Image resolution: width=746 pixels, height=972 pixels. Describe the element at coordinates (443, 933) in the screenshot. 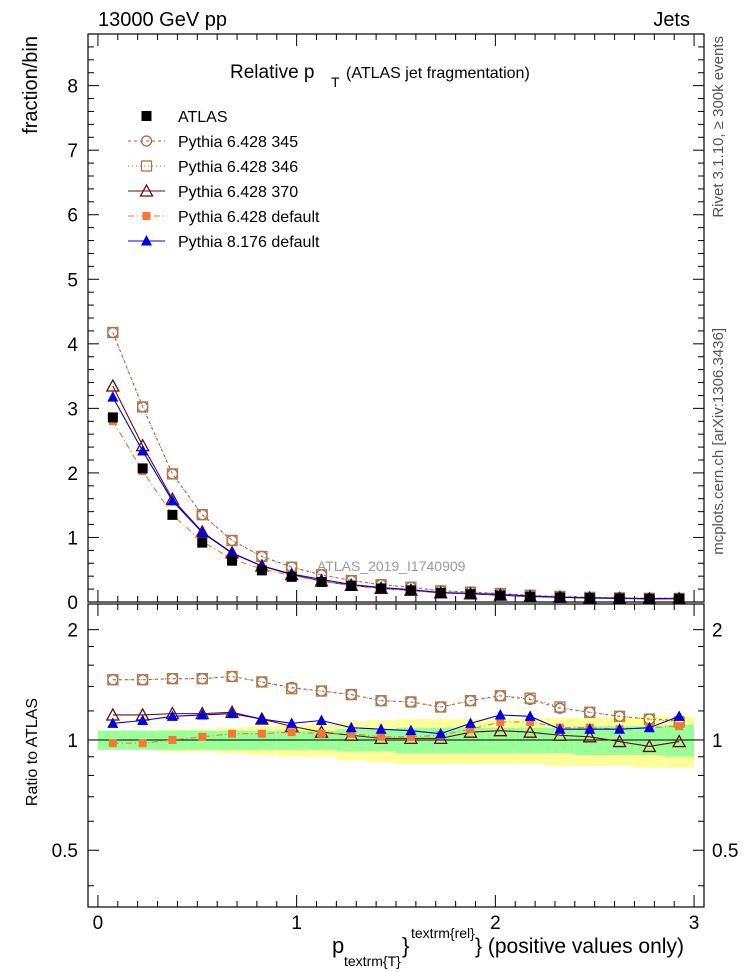

I see `xlabel-sup: textrm{rel}` at that location.